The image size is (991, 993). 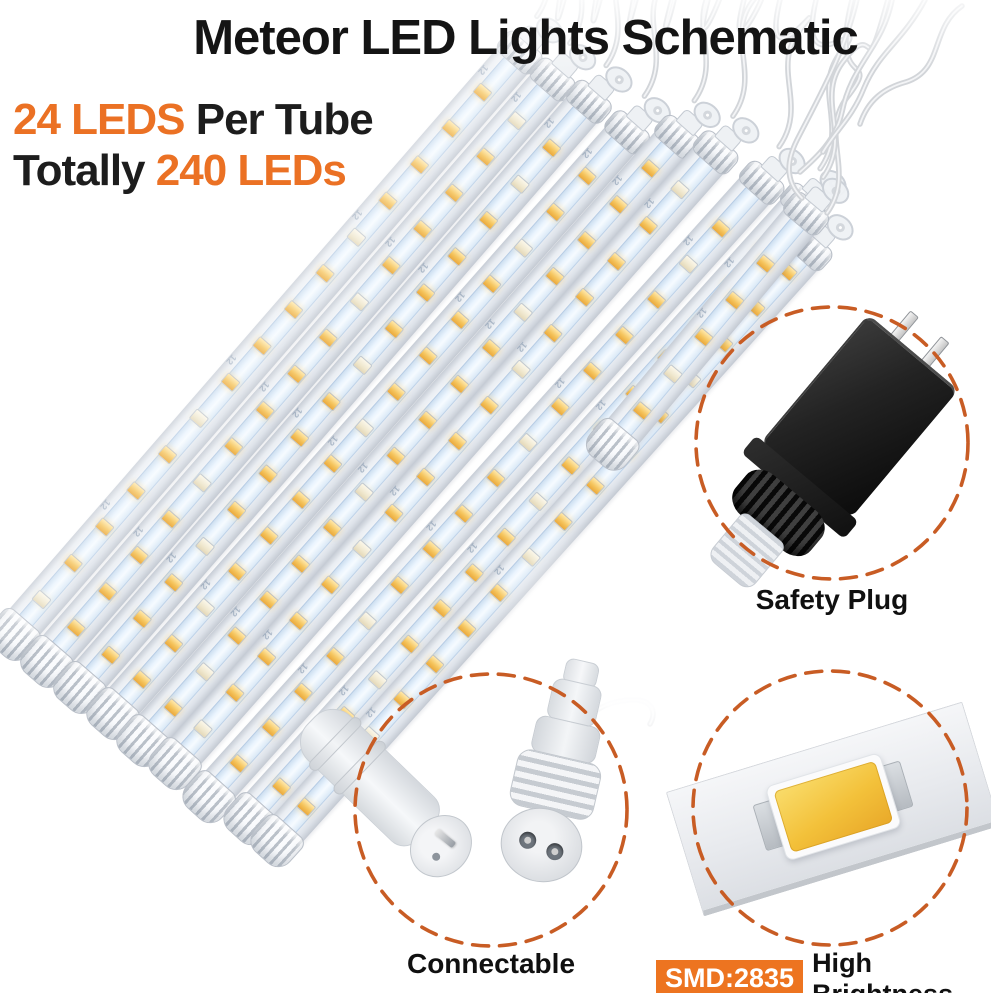 I want to click on subtitle-line-2: Totally 240 LEDs, so click(x=193, y=170).